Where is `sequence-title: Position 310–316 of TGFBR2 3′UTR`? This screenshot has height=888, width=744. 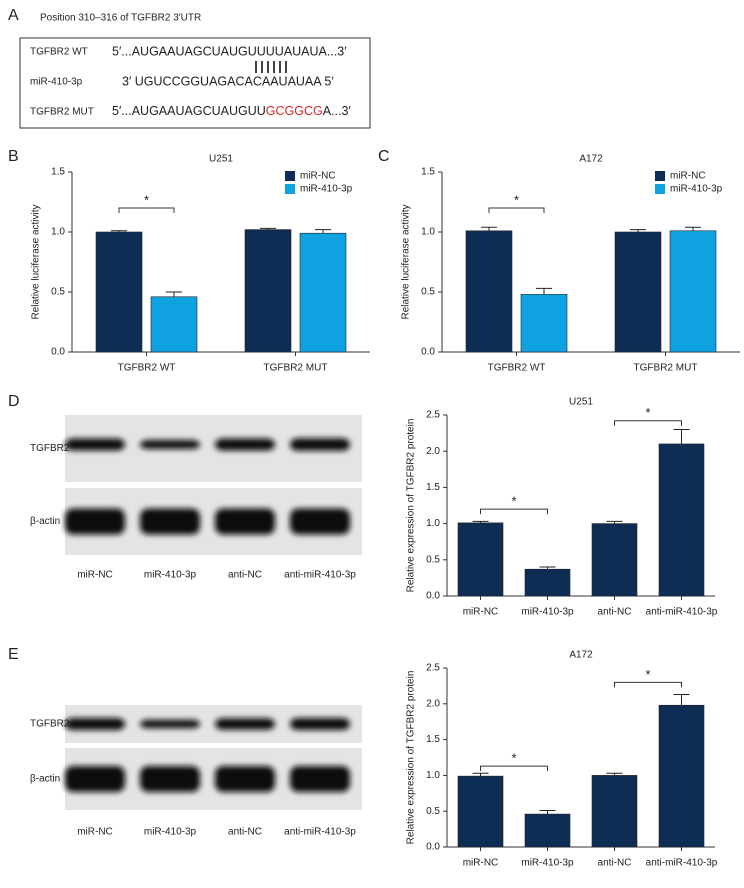
sequence-title: Position 310–316 of TGFBR2 3′UTR is located at coordinates (120, 18).